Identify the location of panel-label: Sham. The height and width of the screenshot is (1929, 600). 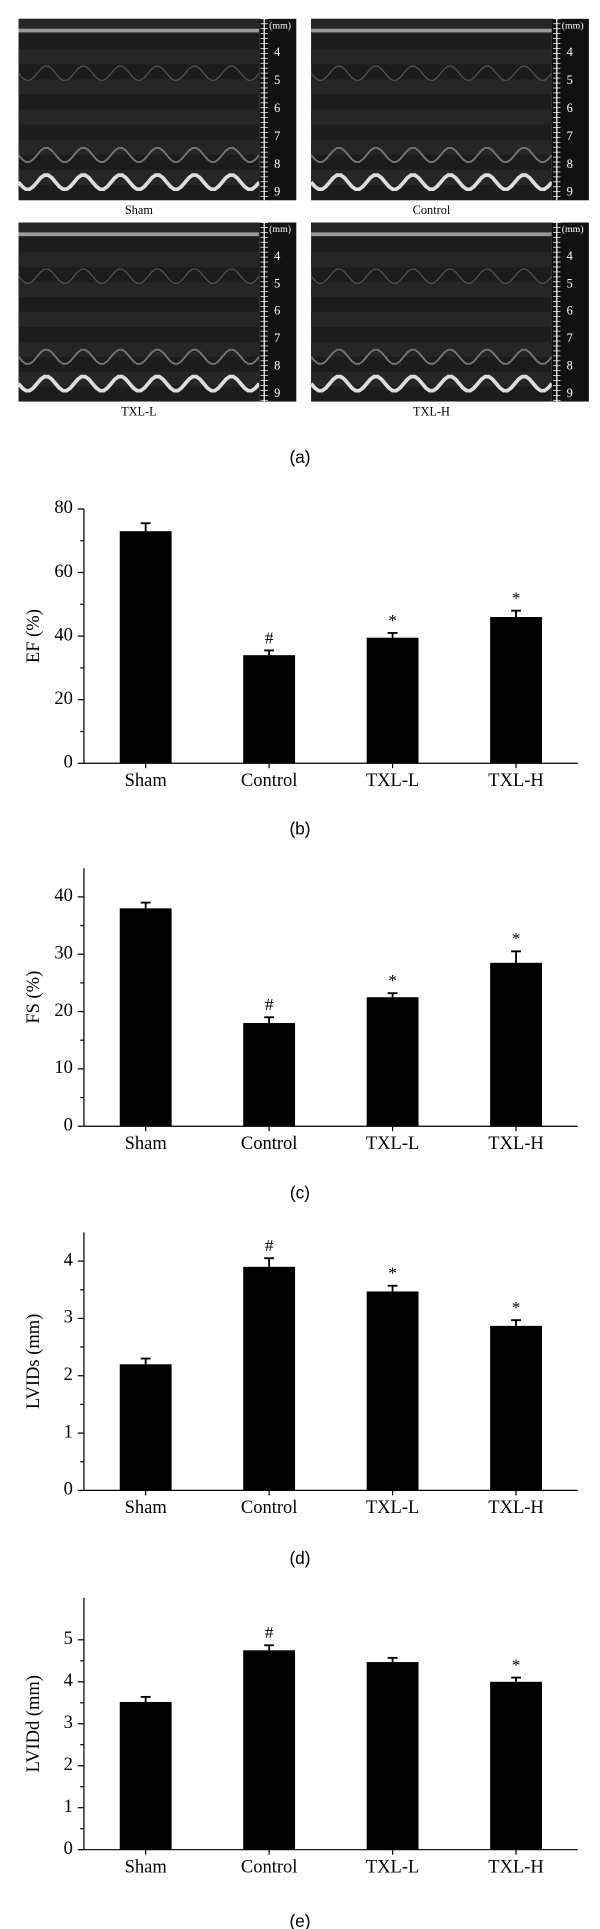
(139, 210).